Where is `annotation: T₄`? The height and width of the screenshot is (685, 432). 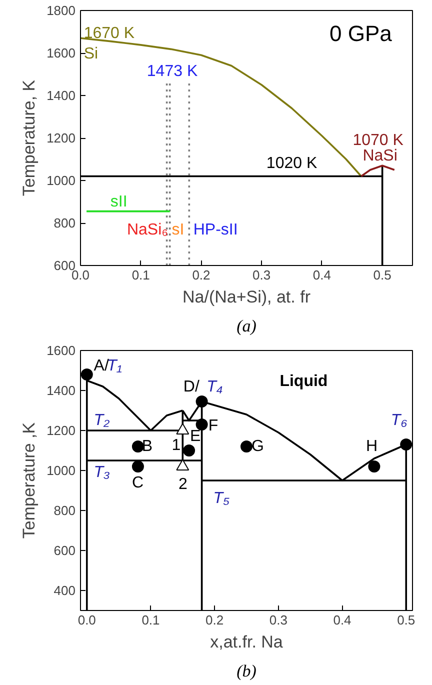 annotation: T₄ is located at coordinates (214, 387).